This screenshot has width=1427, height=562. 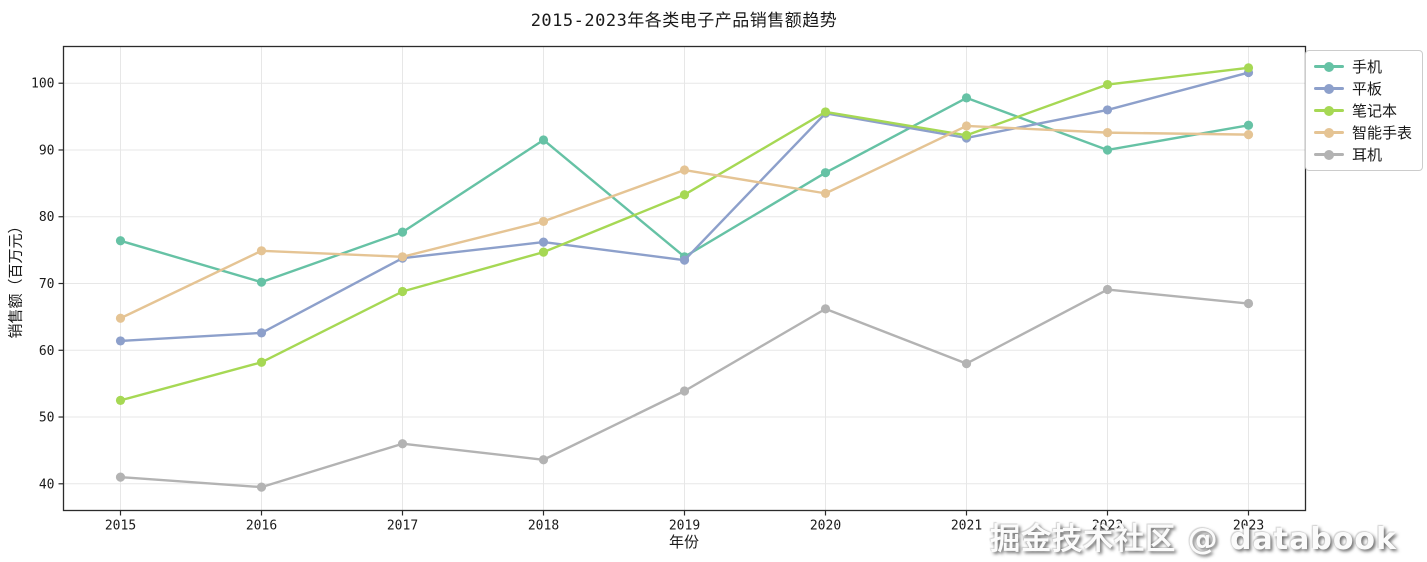 What do you see at coordinates (684, 21) in the screenshot?
I see `chart-title: 2015-2023年各类电子产品销售额趋势` at bounding box center [684, 21].